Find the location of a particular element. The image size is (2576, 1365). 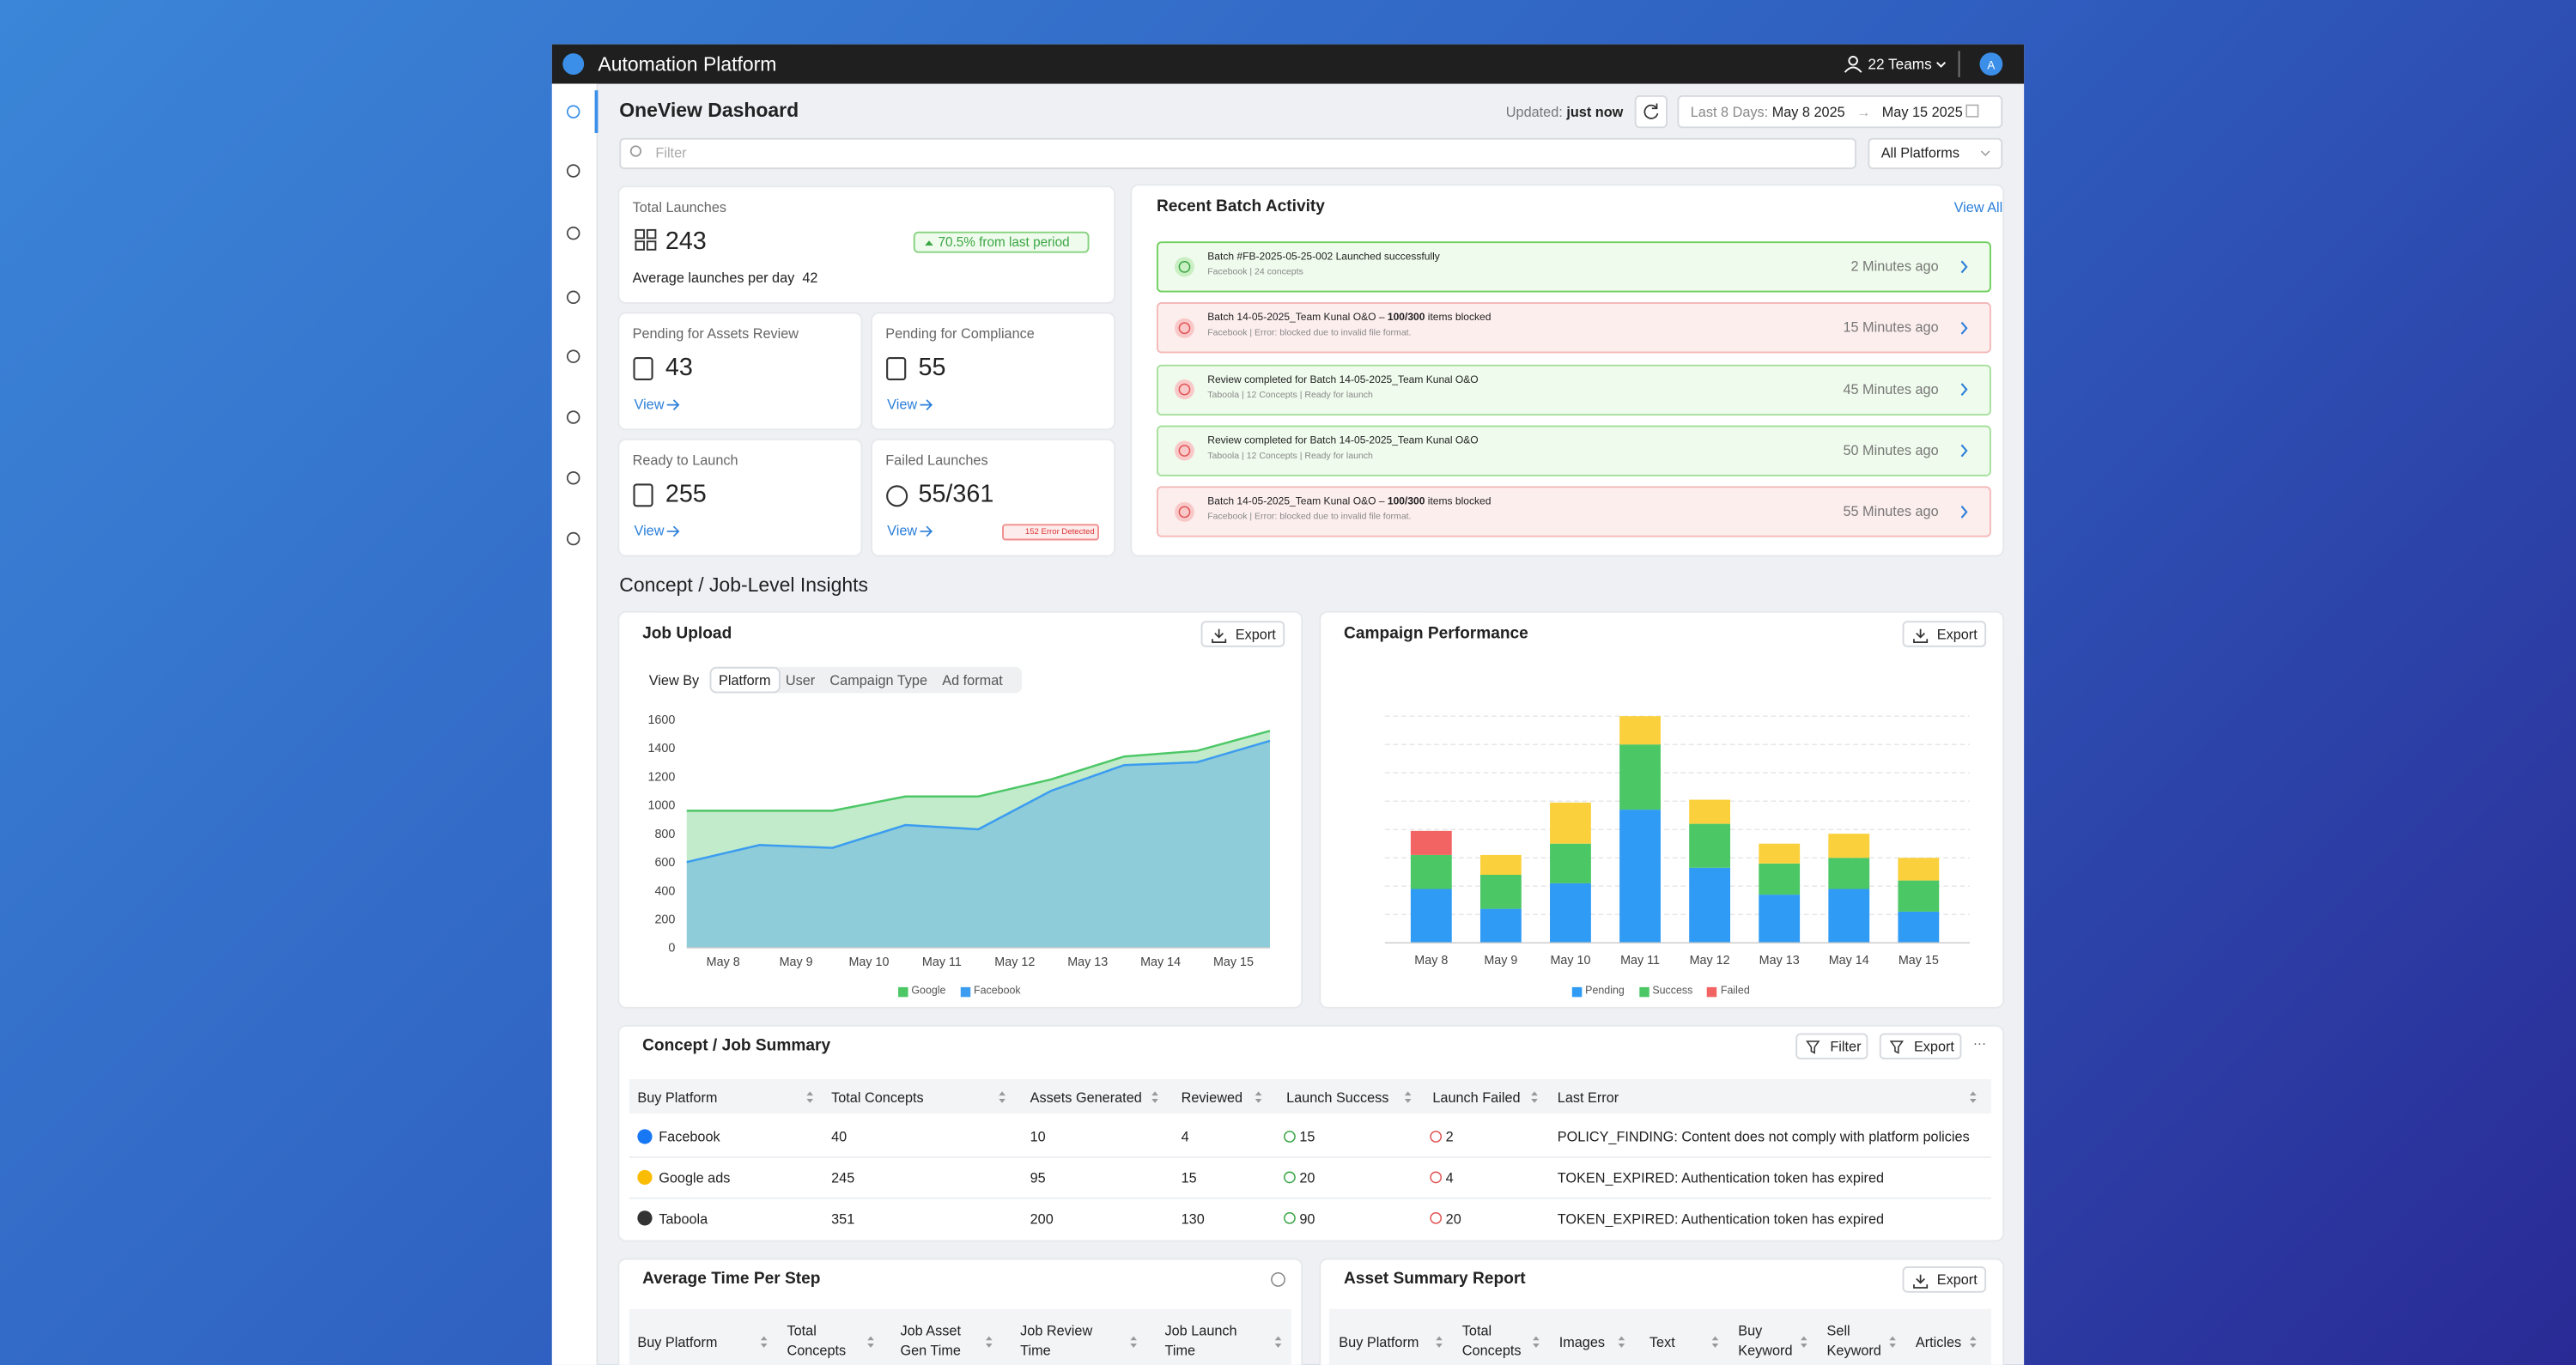

column-header: Reviewed is located at coordinates (1212, 1097).